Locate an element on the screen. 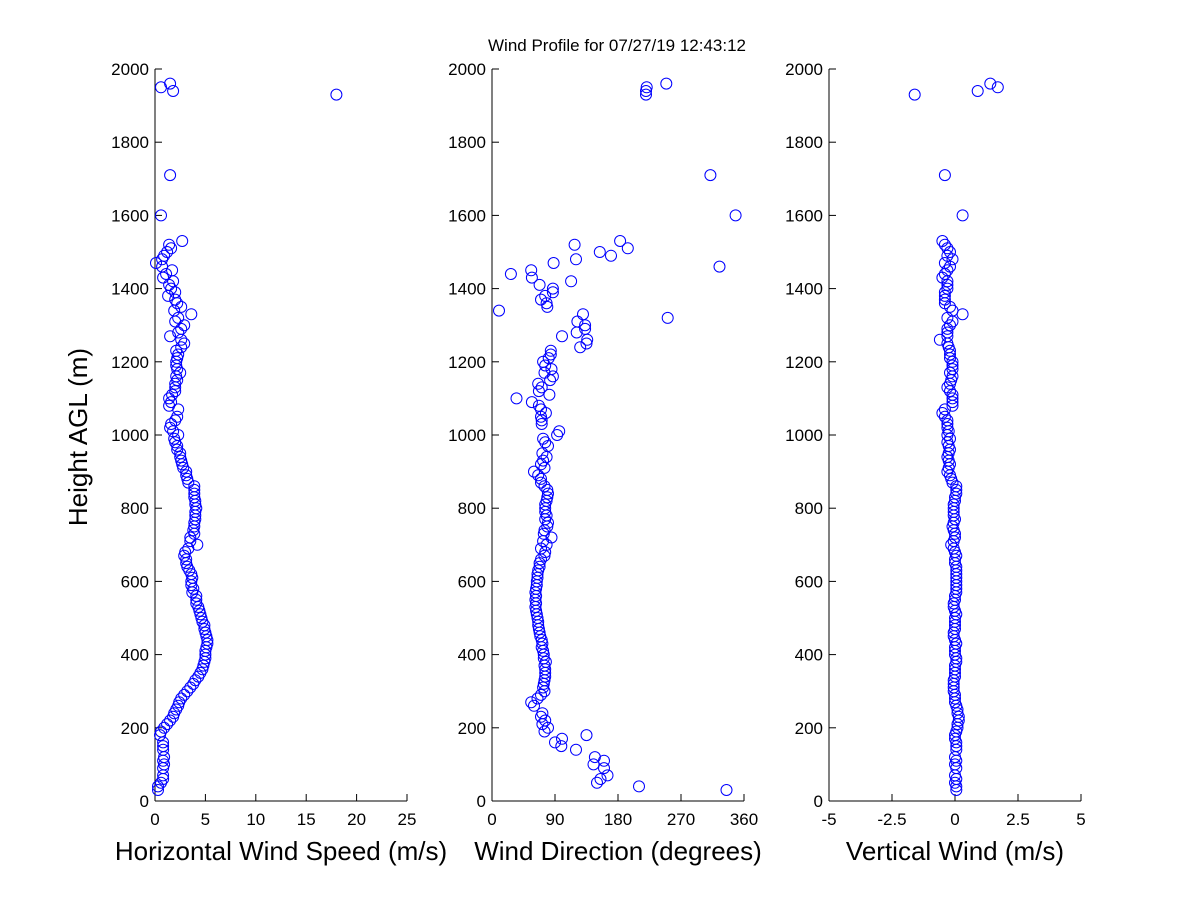  x-tick-label: 90 is located at coordinates (555, 819).